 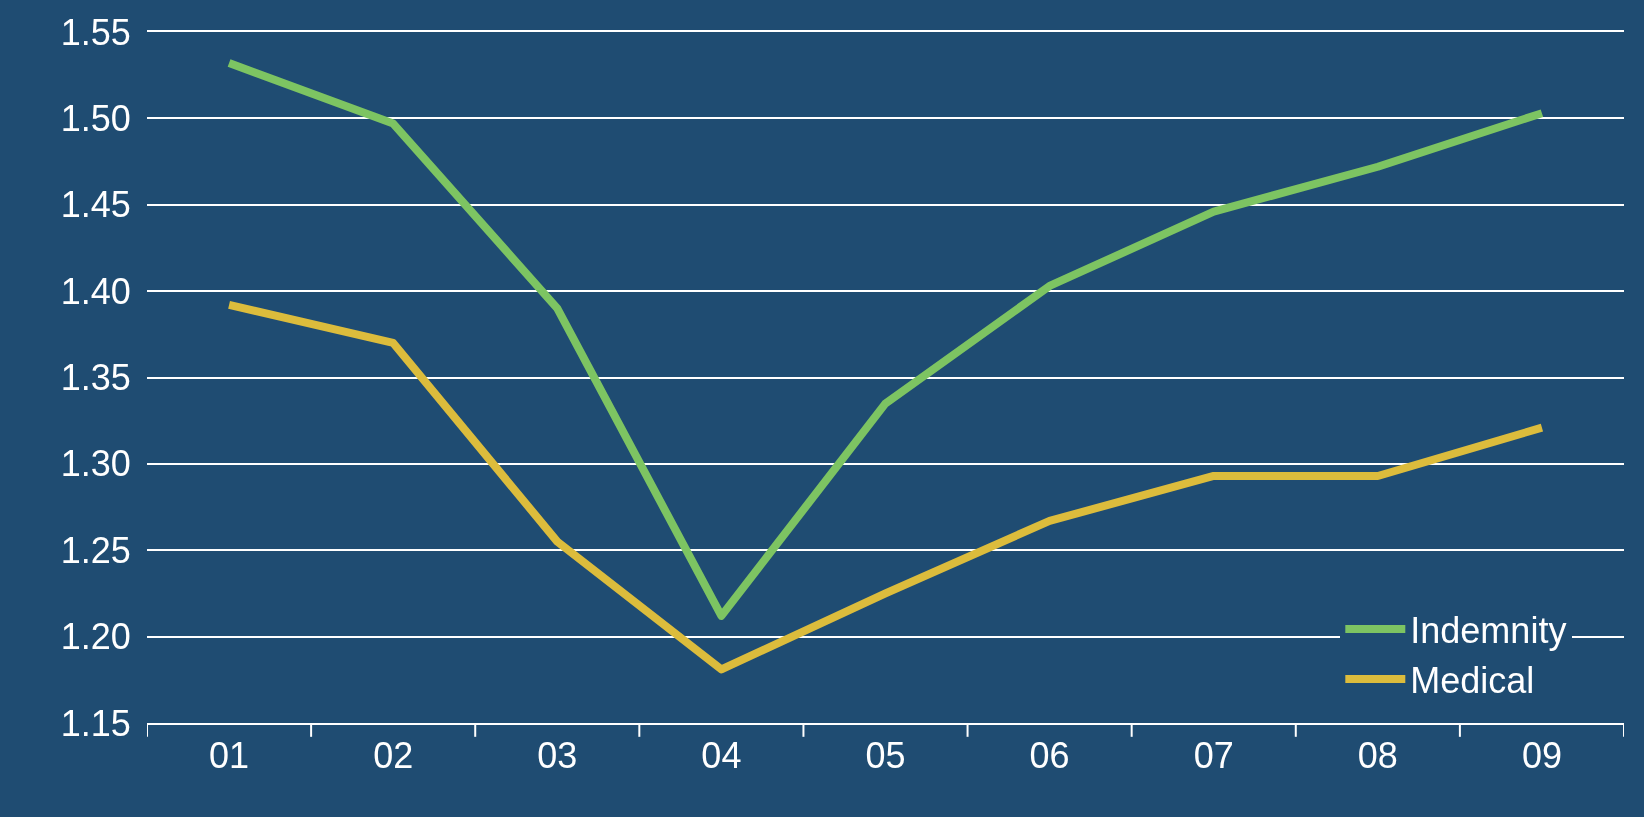 I want to click on x-tick-label: 06, so click(x=1049, y=756).